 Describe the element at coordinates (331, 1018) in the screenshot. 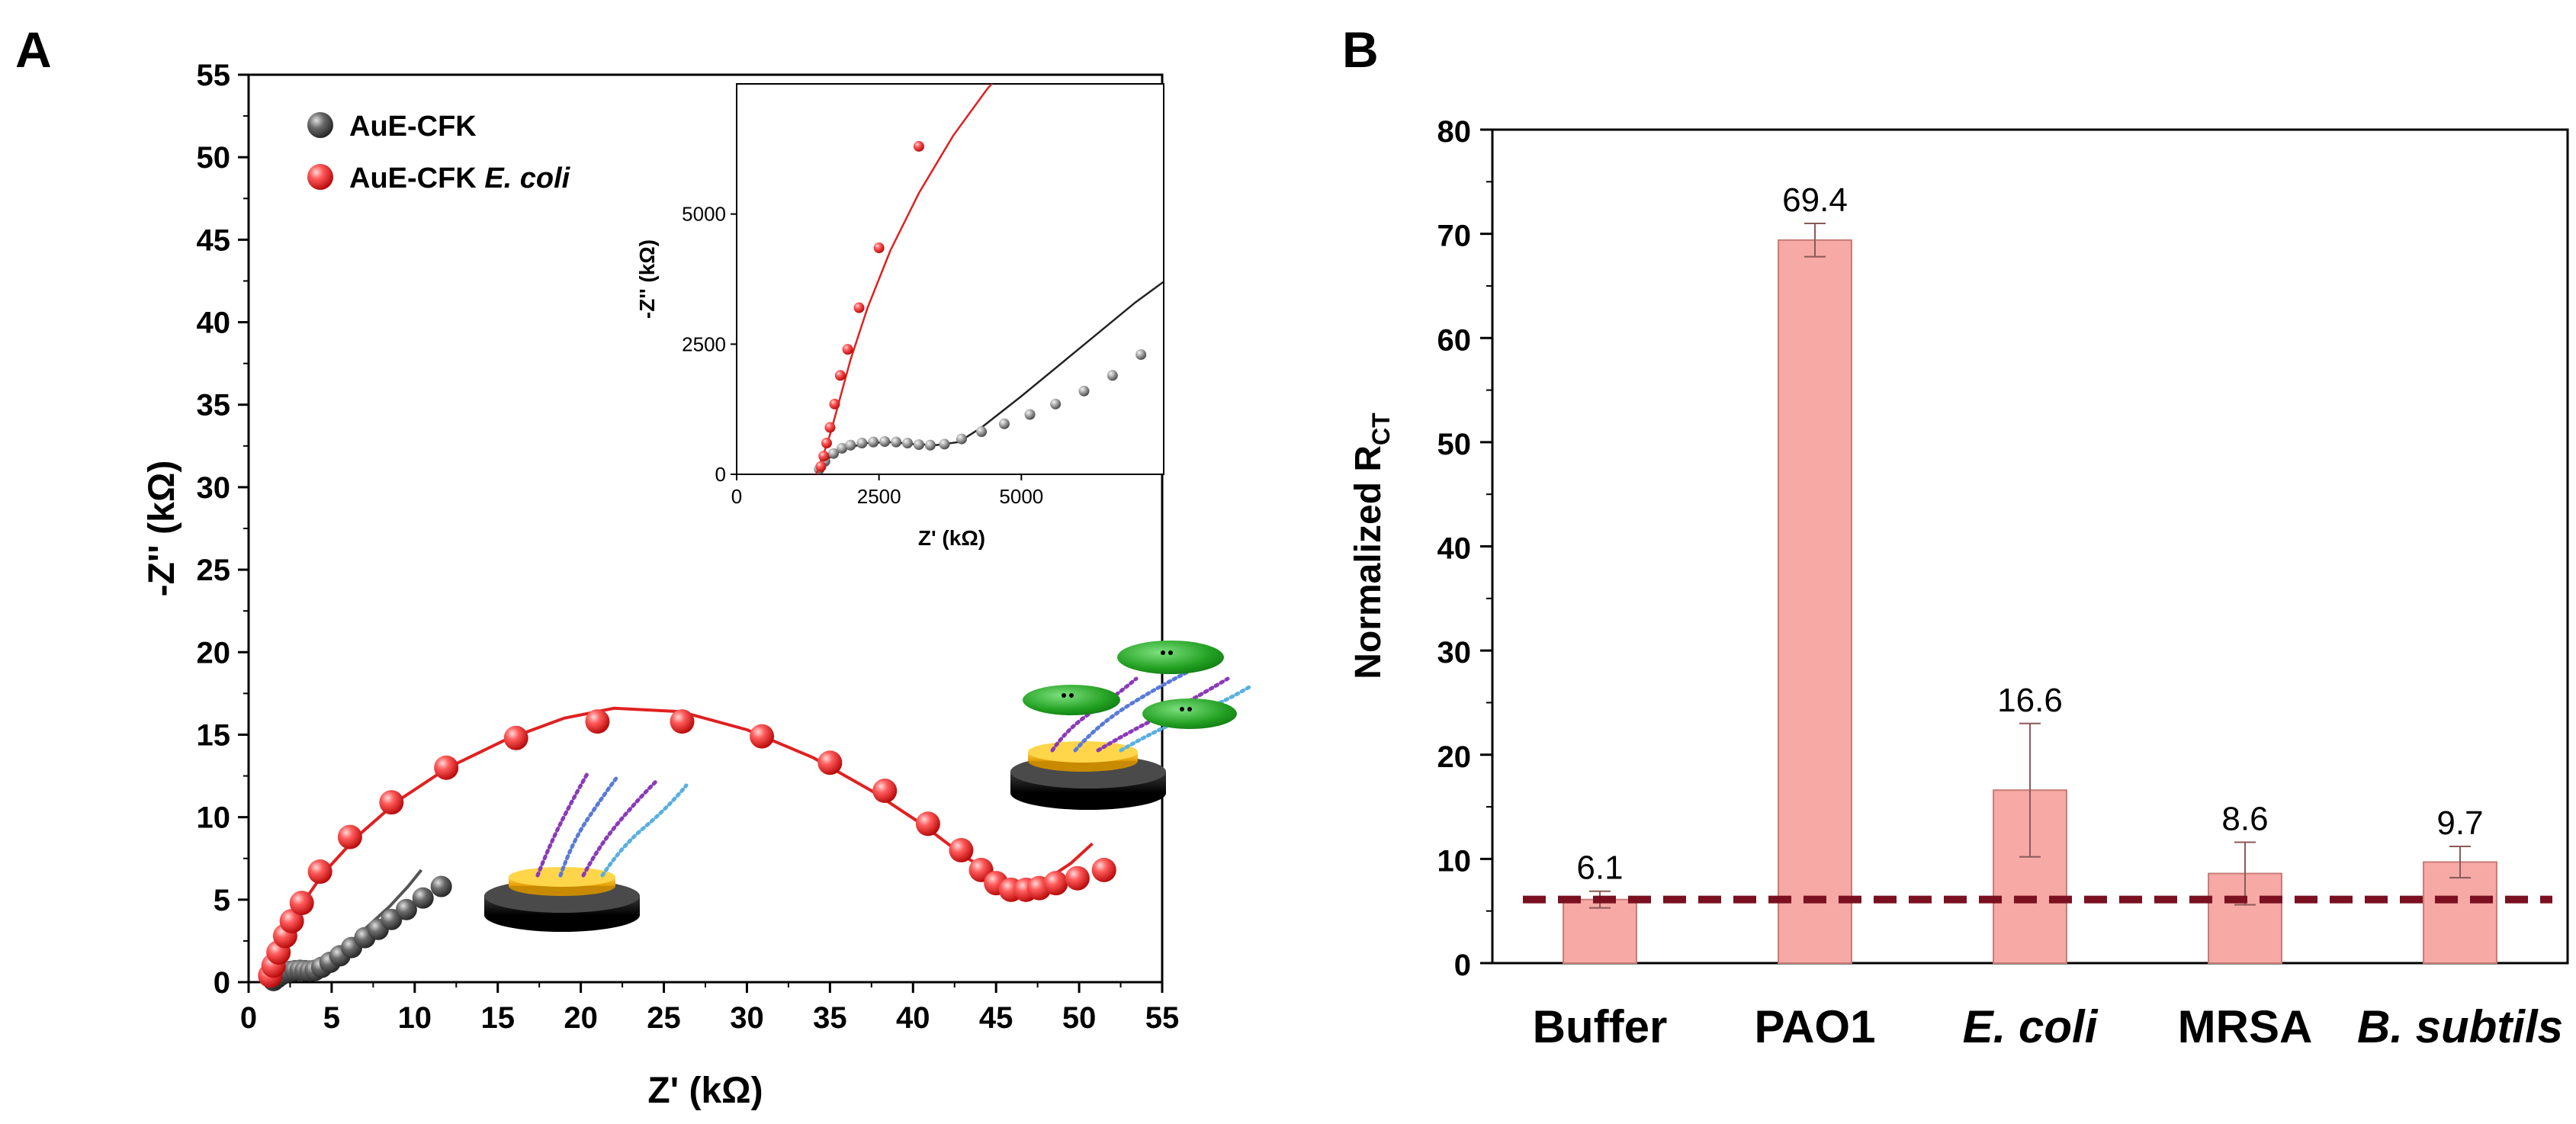

I see `x-tick-label: 5` at that location.